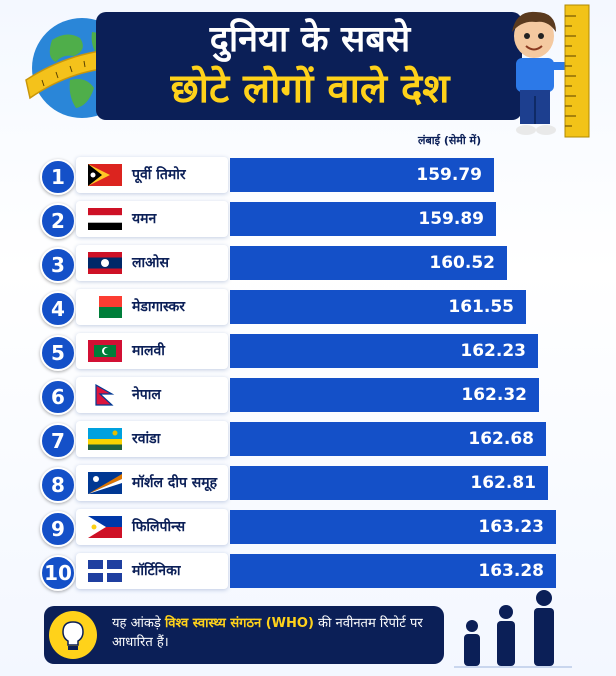  I want to click on footer-text-after: की नवीनतम रिपोर्ट पर आधारित हैं।, so click(267, 633).